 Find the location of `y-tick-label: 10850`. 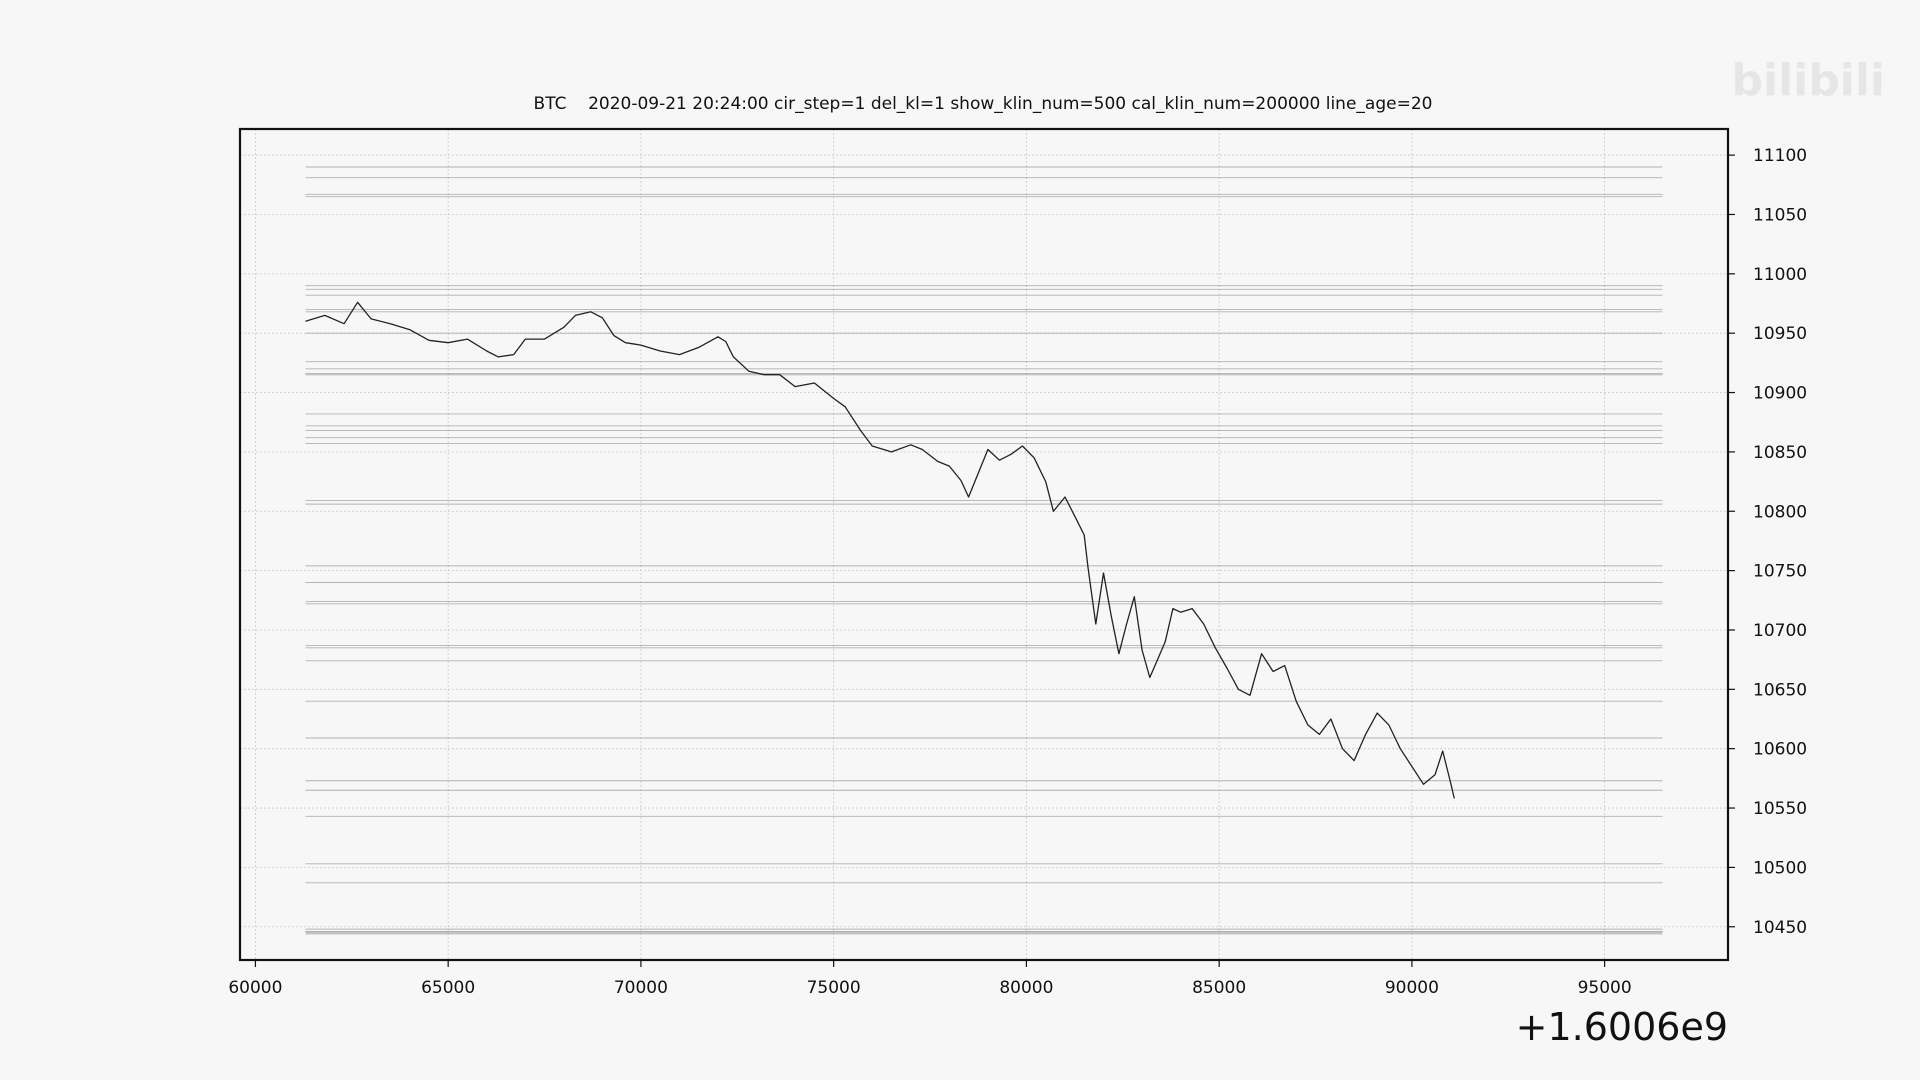

y-tick-label: 10850 is located at coordinates (1780, 453).